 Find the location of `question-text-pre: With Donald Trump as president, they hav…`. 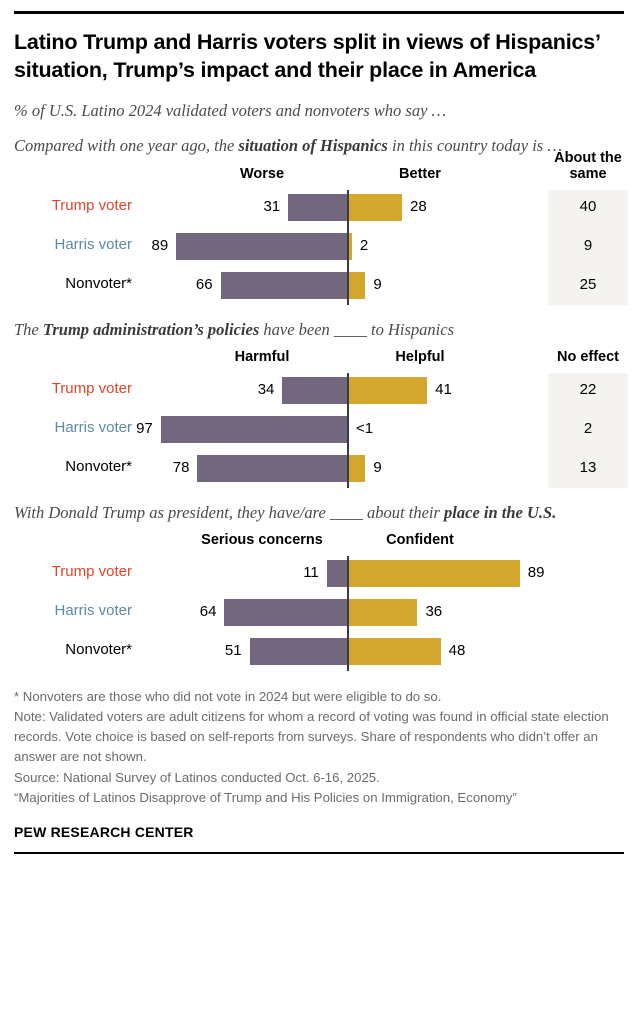

question-text-pre: With Donald Trump as president, they hav… is located at coordinates (229, 512).